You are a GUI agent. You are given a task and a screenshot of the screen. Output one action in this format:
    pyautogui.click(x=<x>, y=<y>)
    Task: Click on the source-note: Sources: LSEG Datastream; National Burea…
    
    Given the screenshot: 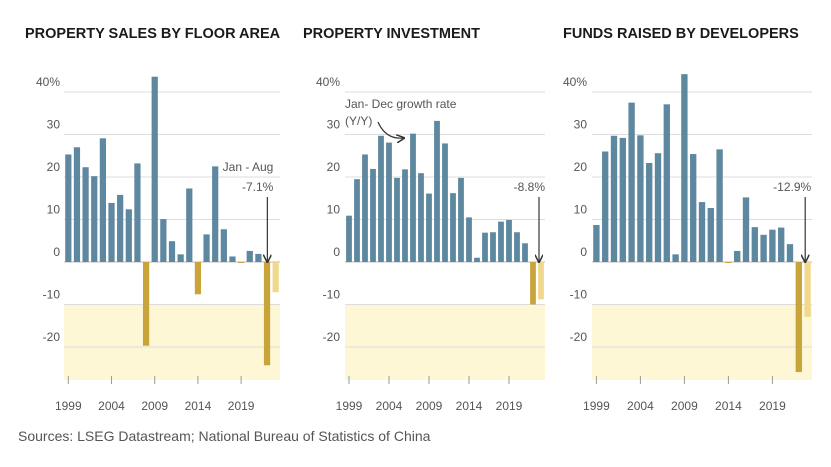 What is the action you would take?
    pyautogui.click(x=224, y=436)
    